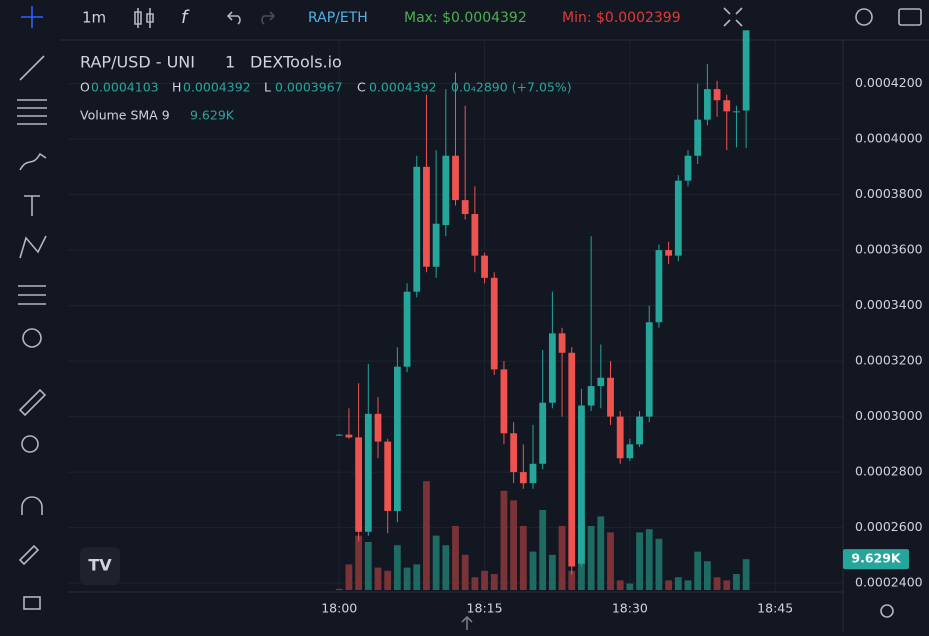  I want to click on text-icon, so click(32, 205).